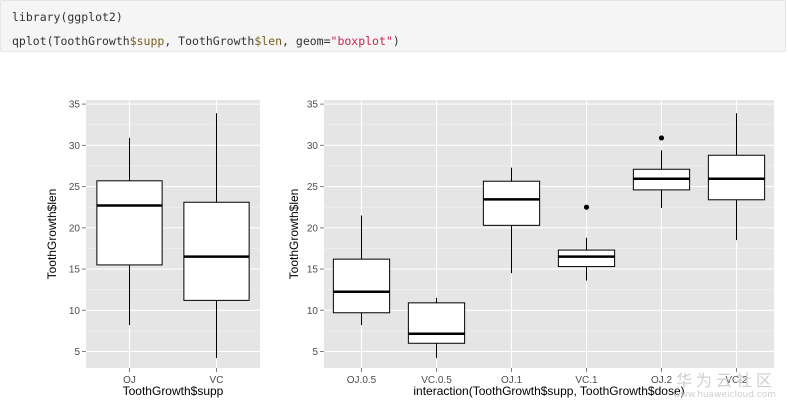  I want to click on code-token: ), so click(396, 41).